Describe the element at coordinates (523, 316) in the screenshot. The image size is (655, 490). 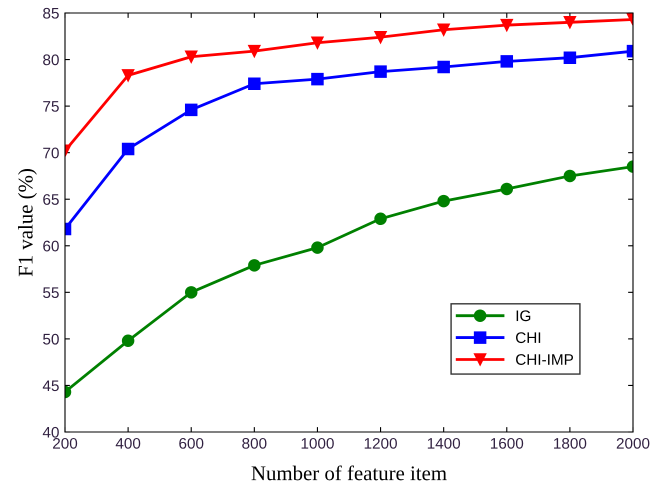
I see `legend-label: IG` at that location.